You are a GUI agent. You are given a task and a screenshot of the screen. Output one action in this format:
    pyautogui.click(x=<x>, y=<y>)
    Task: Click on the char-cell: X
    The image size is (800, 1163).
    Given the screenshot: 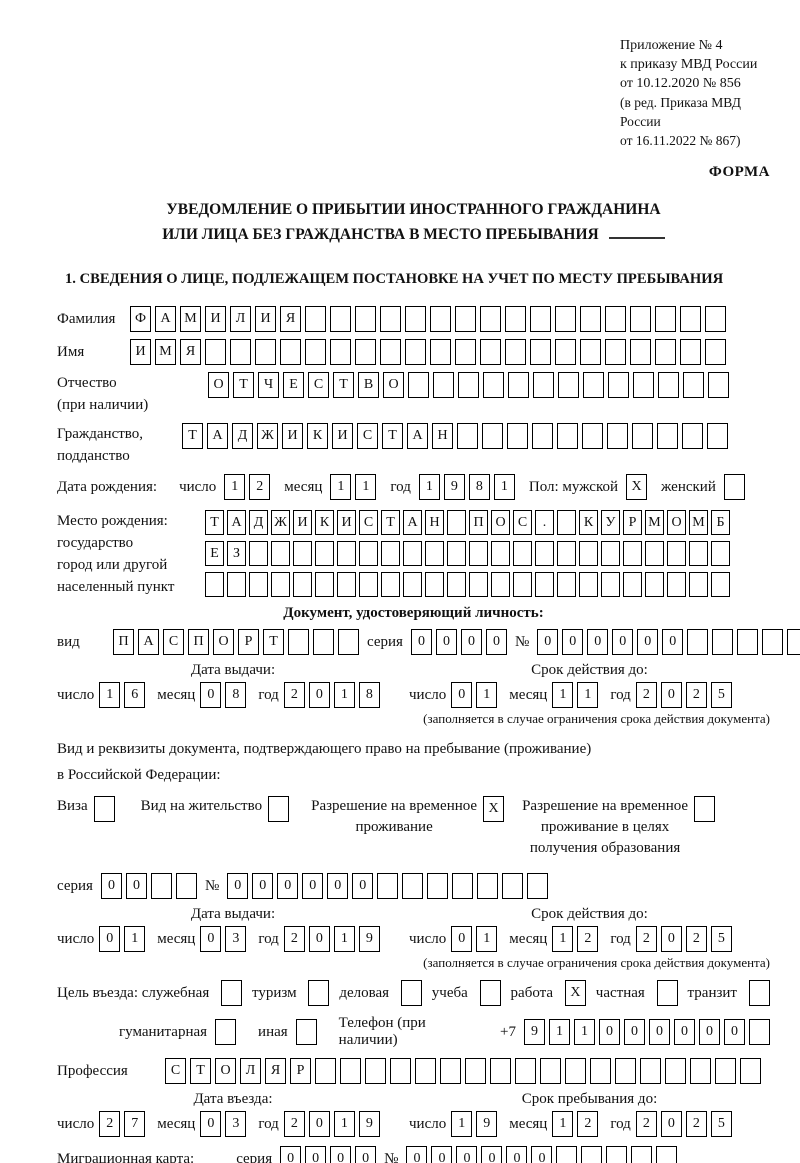 What is the action you would take?
    pyautogui.click(x=494, y=809)
    